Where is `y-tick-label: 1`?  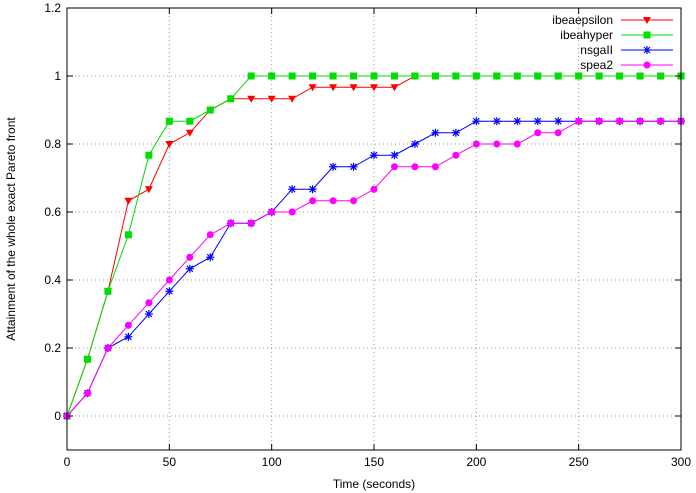 y-tick-label: 1 is located at coordinates (57, 76).